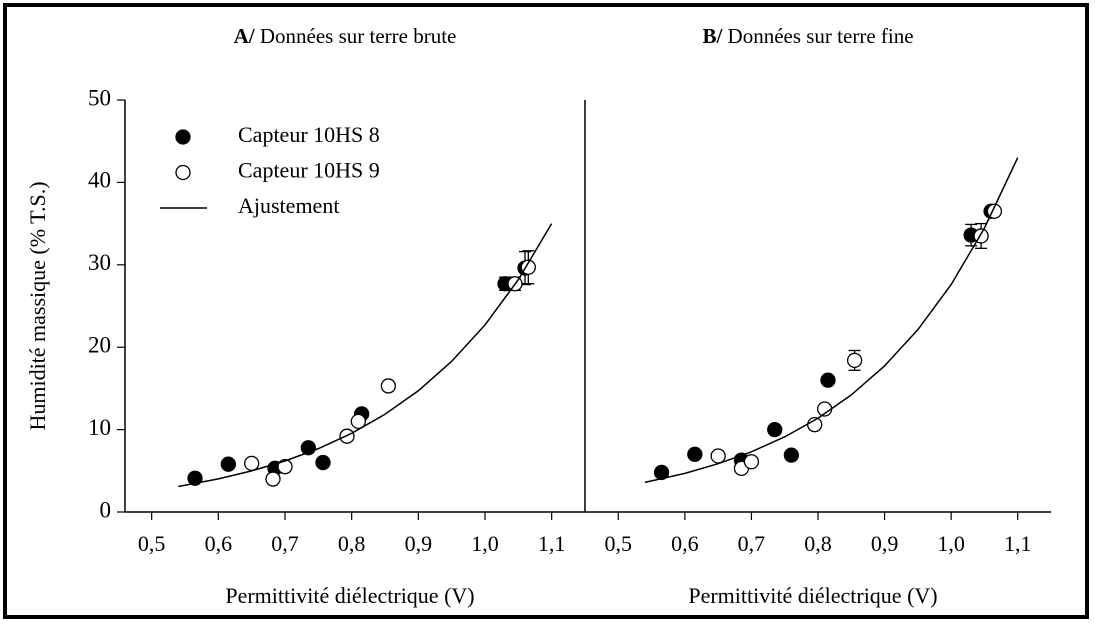 The width and height of the screenshot is (1095, 624). I want to click on y-tick-label: 30, so click(99, 262).